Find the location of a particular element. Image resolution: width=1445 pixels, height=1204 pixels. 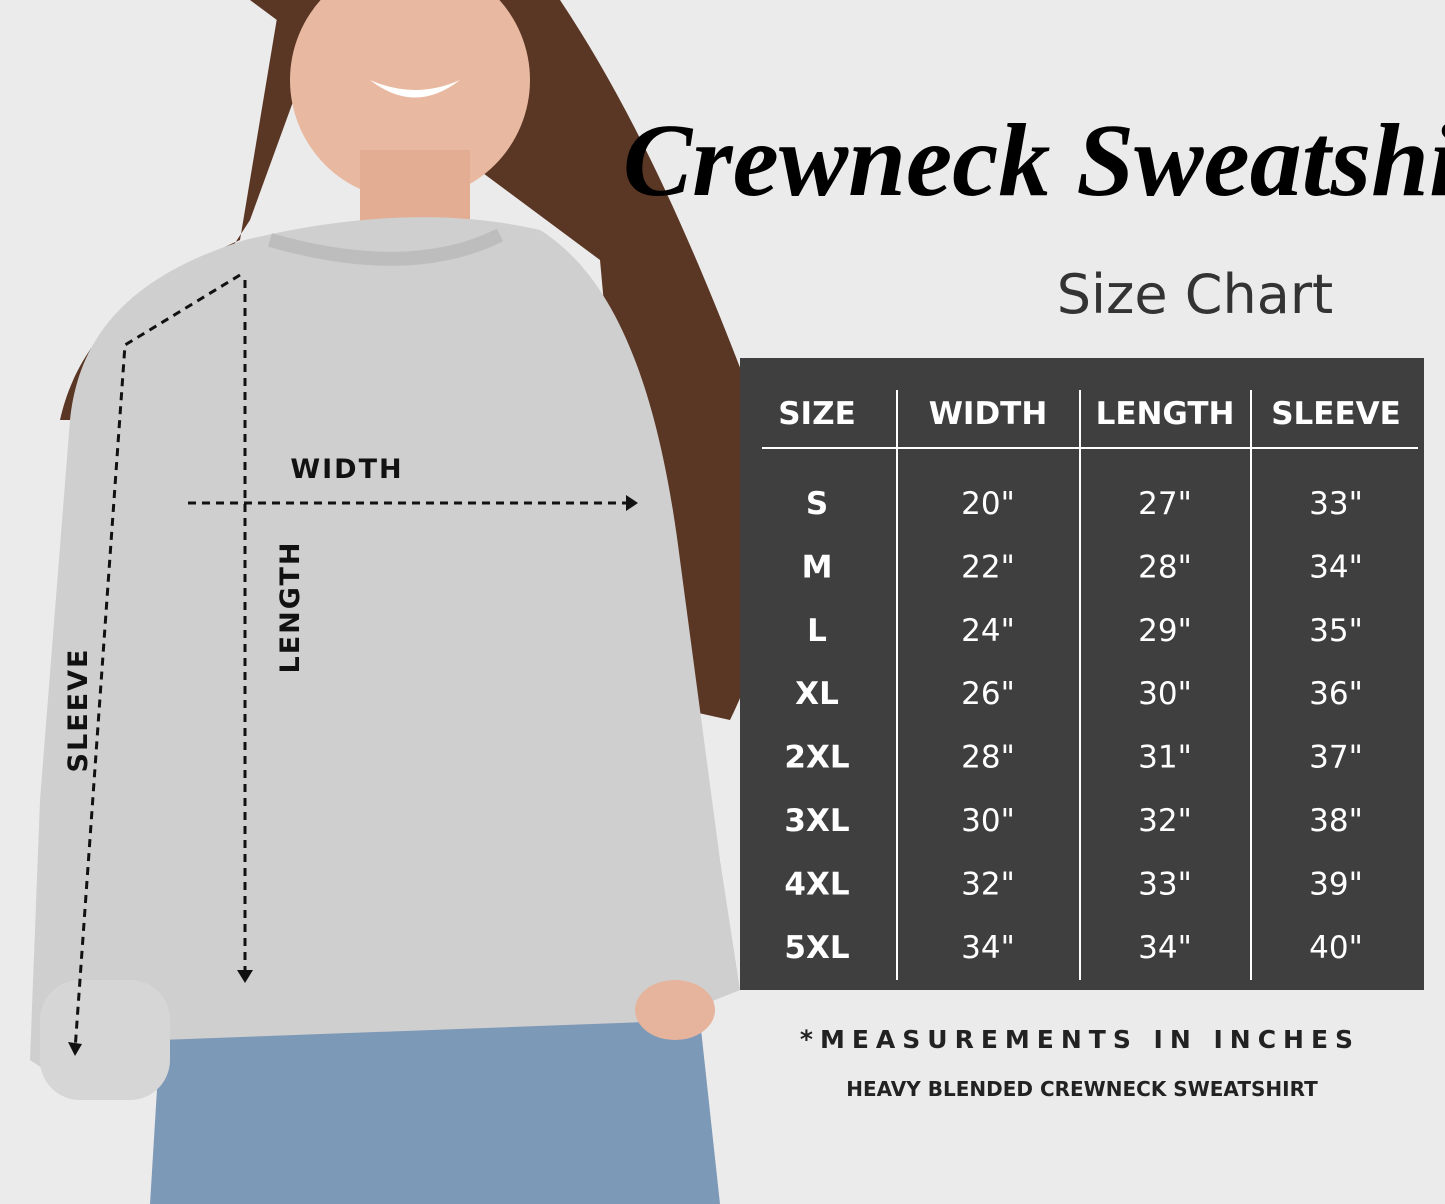

table-cell: 31" is located at coordinates (1165, 758).